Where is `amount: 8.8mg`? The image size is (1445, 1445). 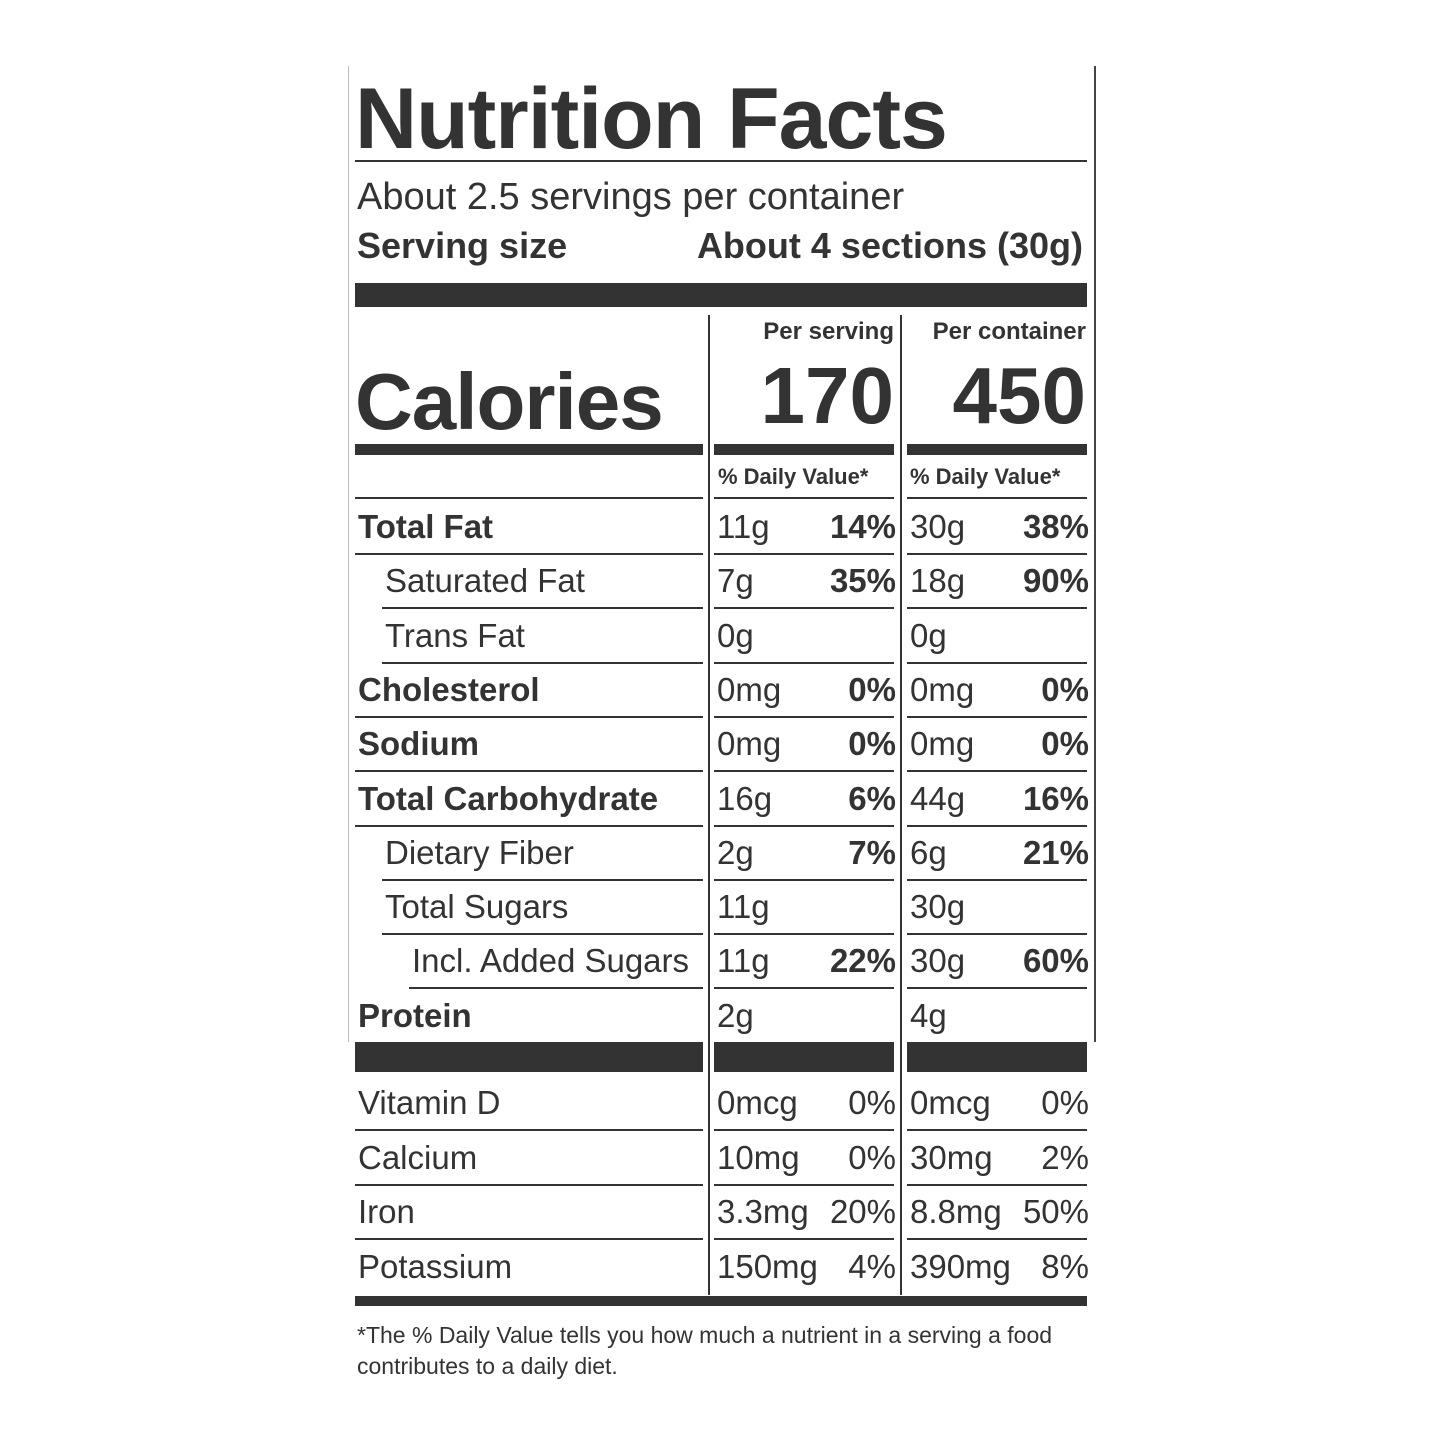
amount: 8.8mg is located at coordinates (956, 1211).